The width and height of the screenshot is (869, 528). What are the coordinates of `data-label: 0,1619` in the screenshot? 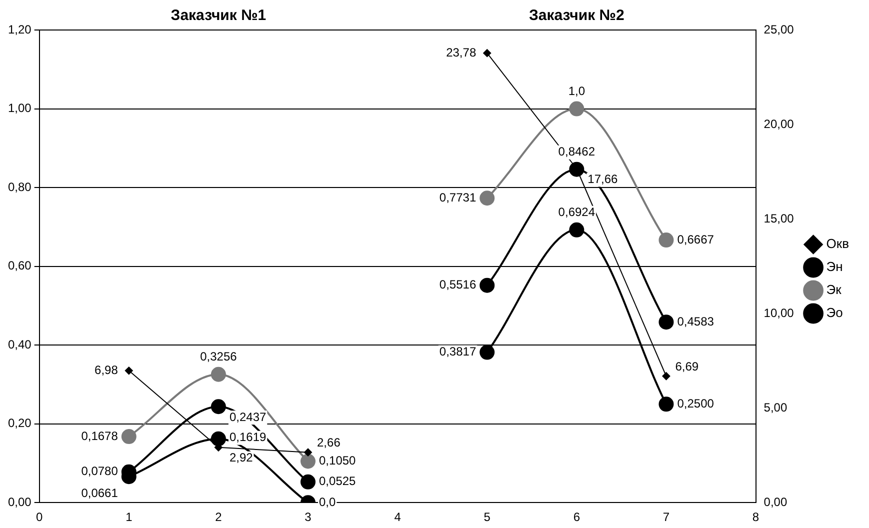 It's located at (247, 437).